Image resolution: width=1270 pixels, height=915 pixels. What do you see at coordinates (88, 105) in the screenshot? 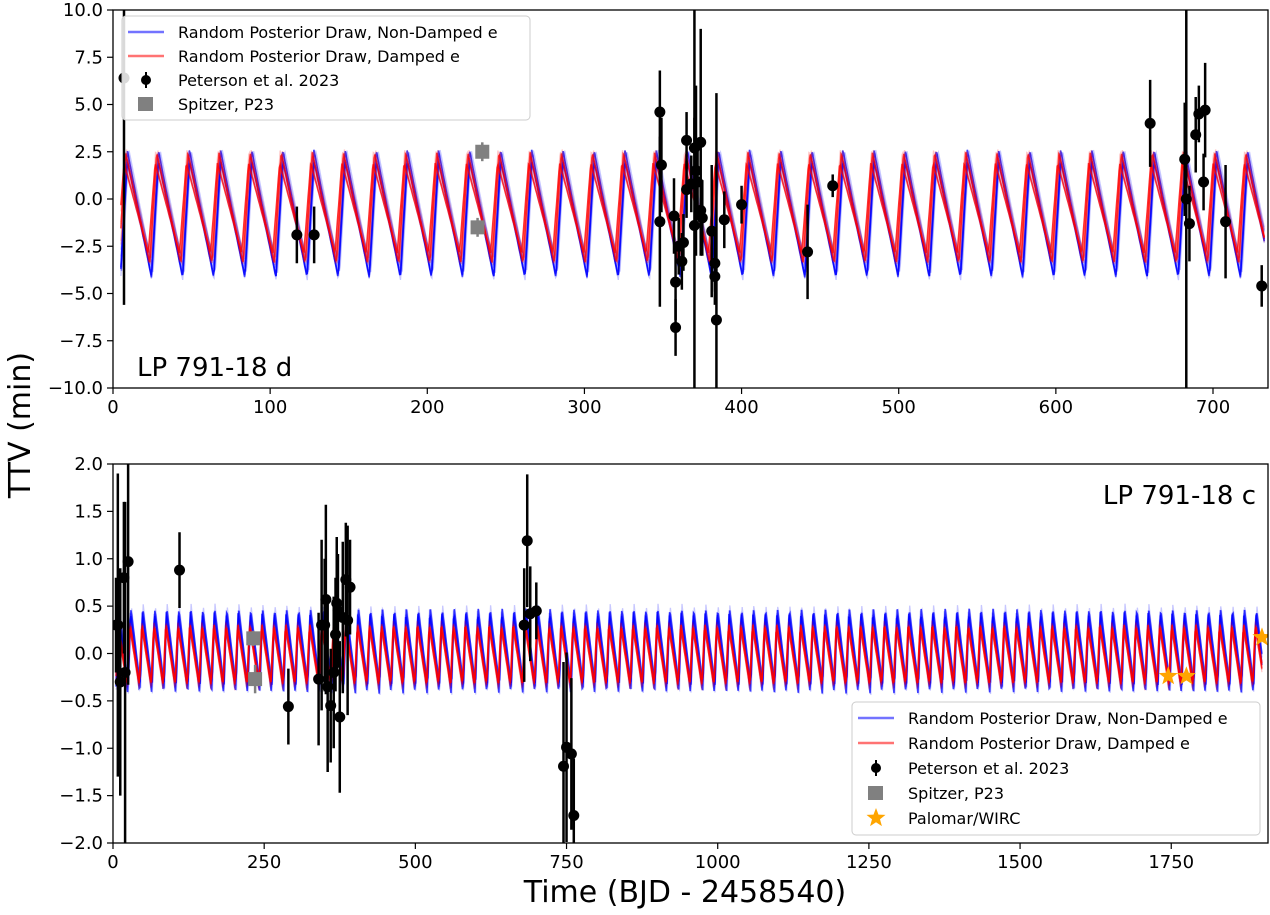
I see `y-tick-label: 5.0` at bounding box center [88, 105].